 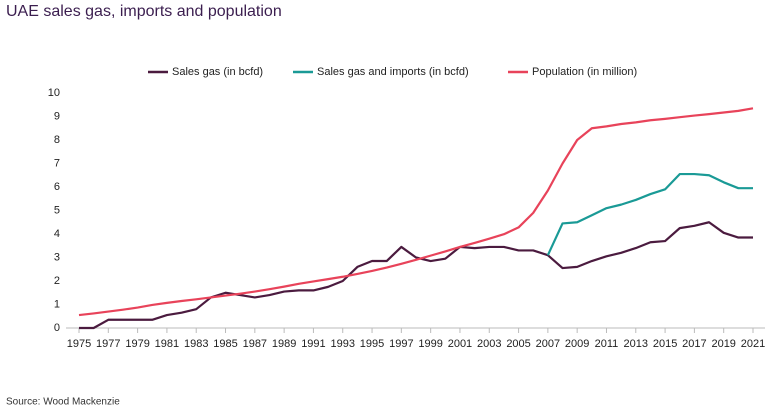 What do you see at coordinates (372, 344) in the screenshot?
I see `x-tick-label: 1995` at bounding box center [372, 344].